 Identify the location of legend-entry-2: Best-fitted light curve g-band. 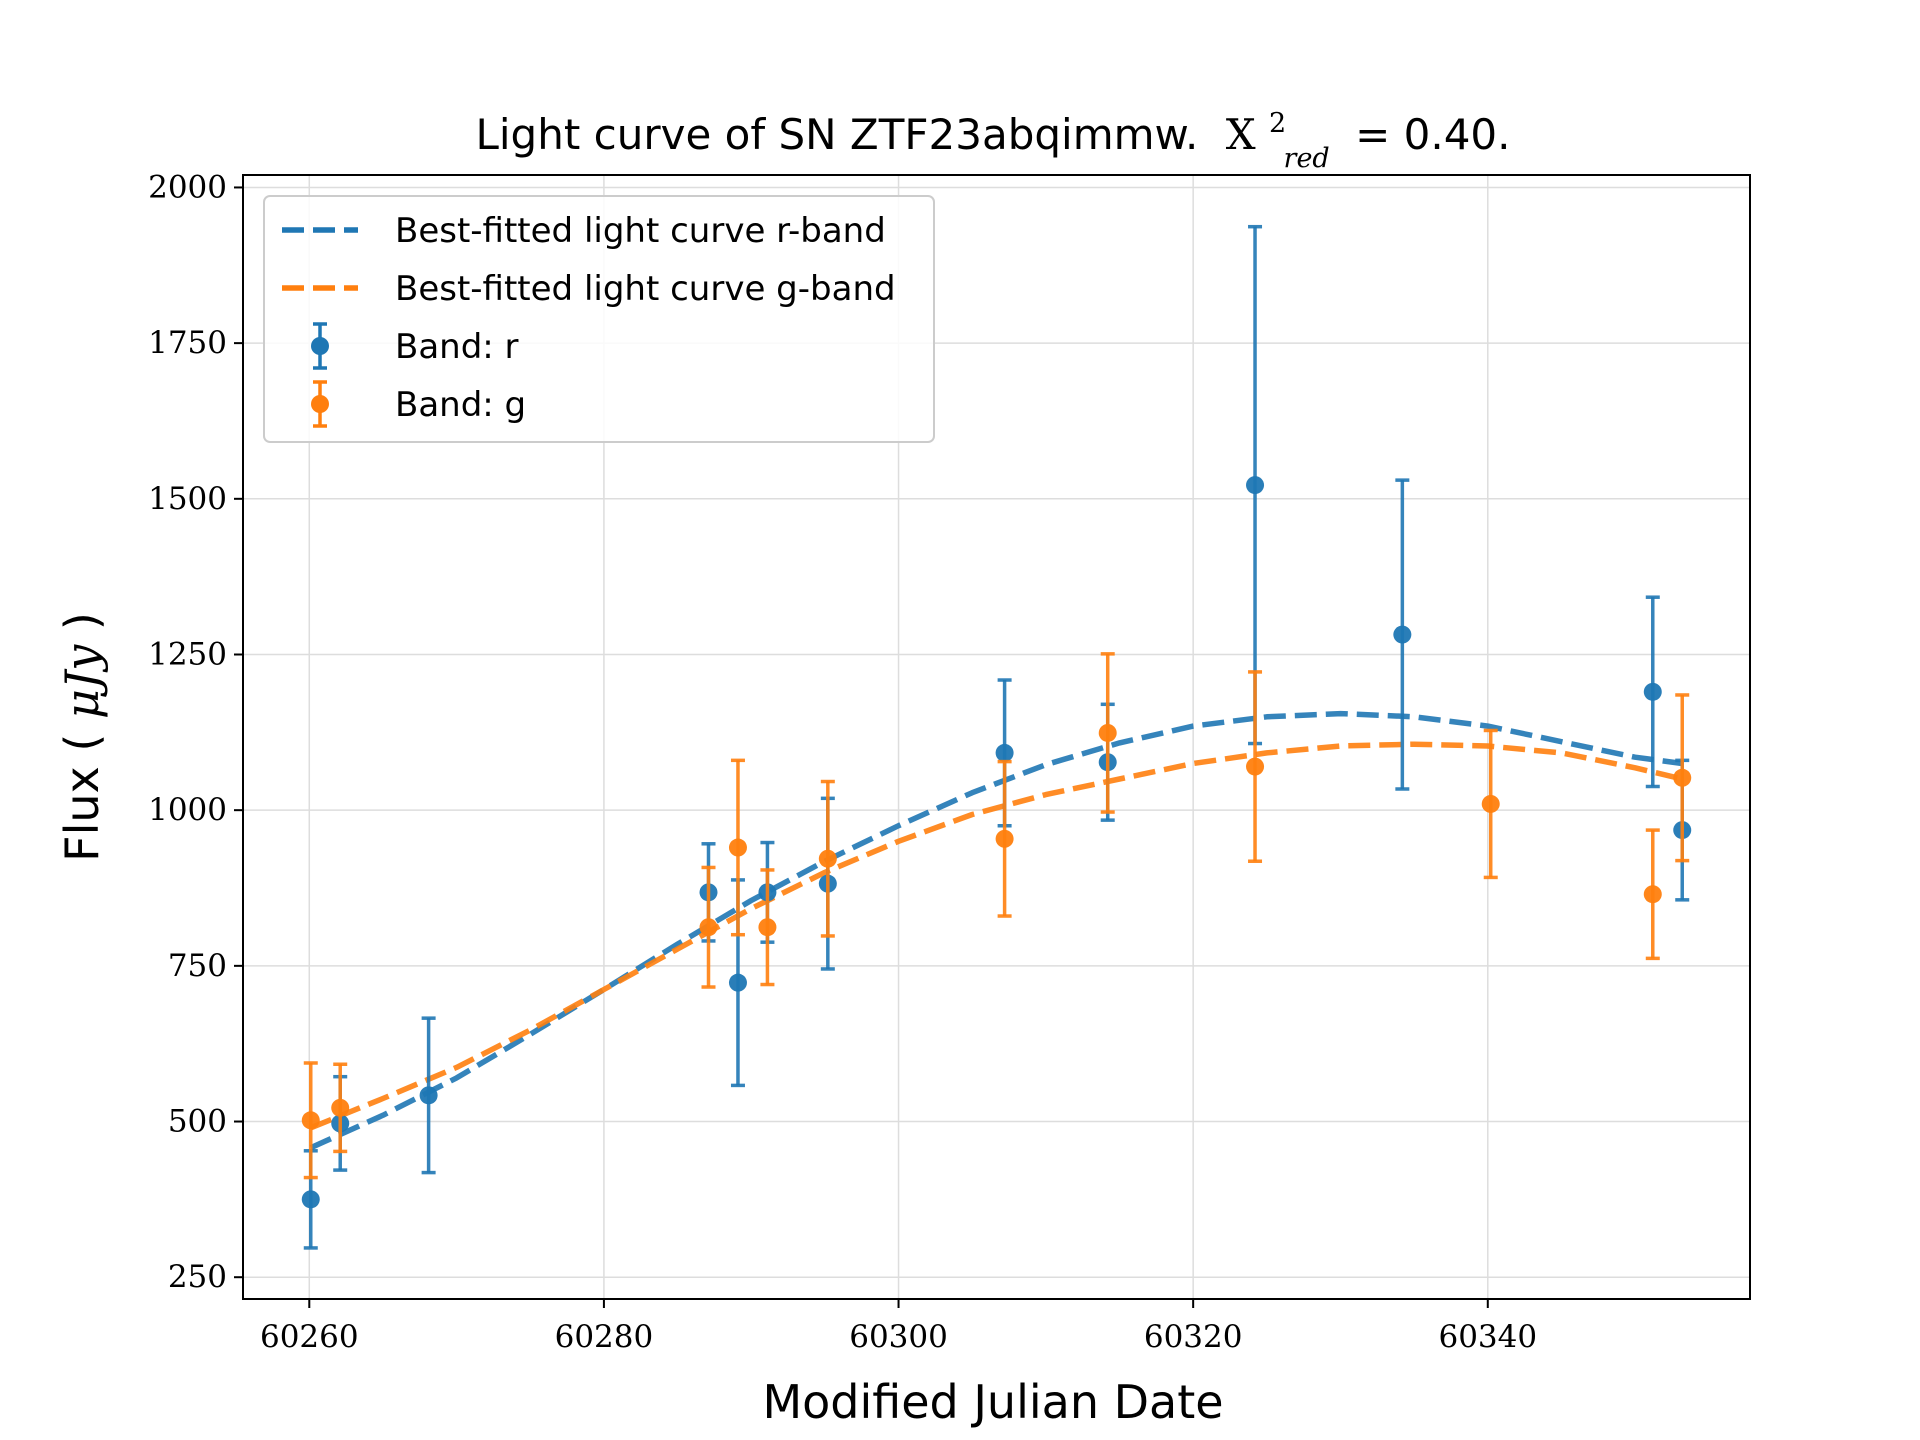
(589, 289).